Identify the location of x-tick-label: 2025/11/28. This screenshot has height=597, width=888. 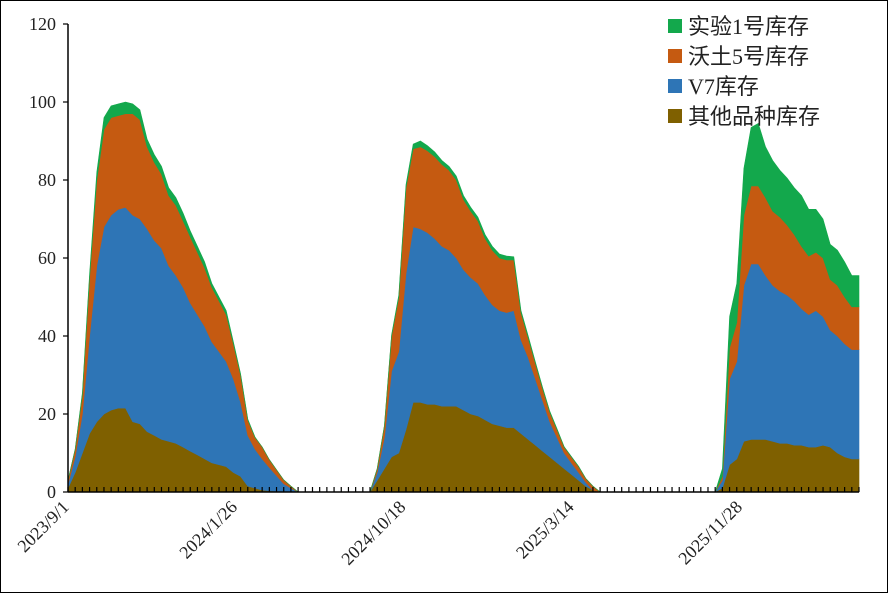
(710, 533).